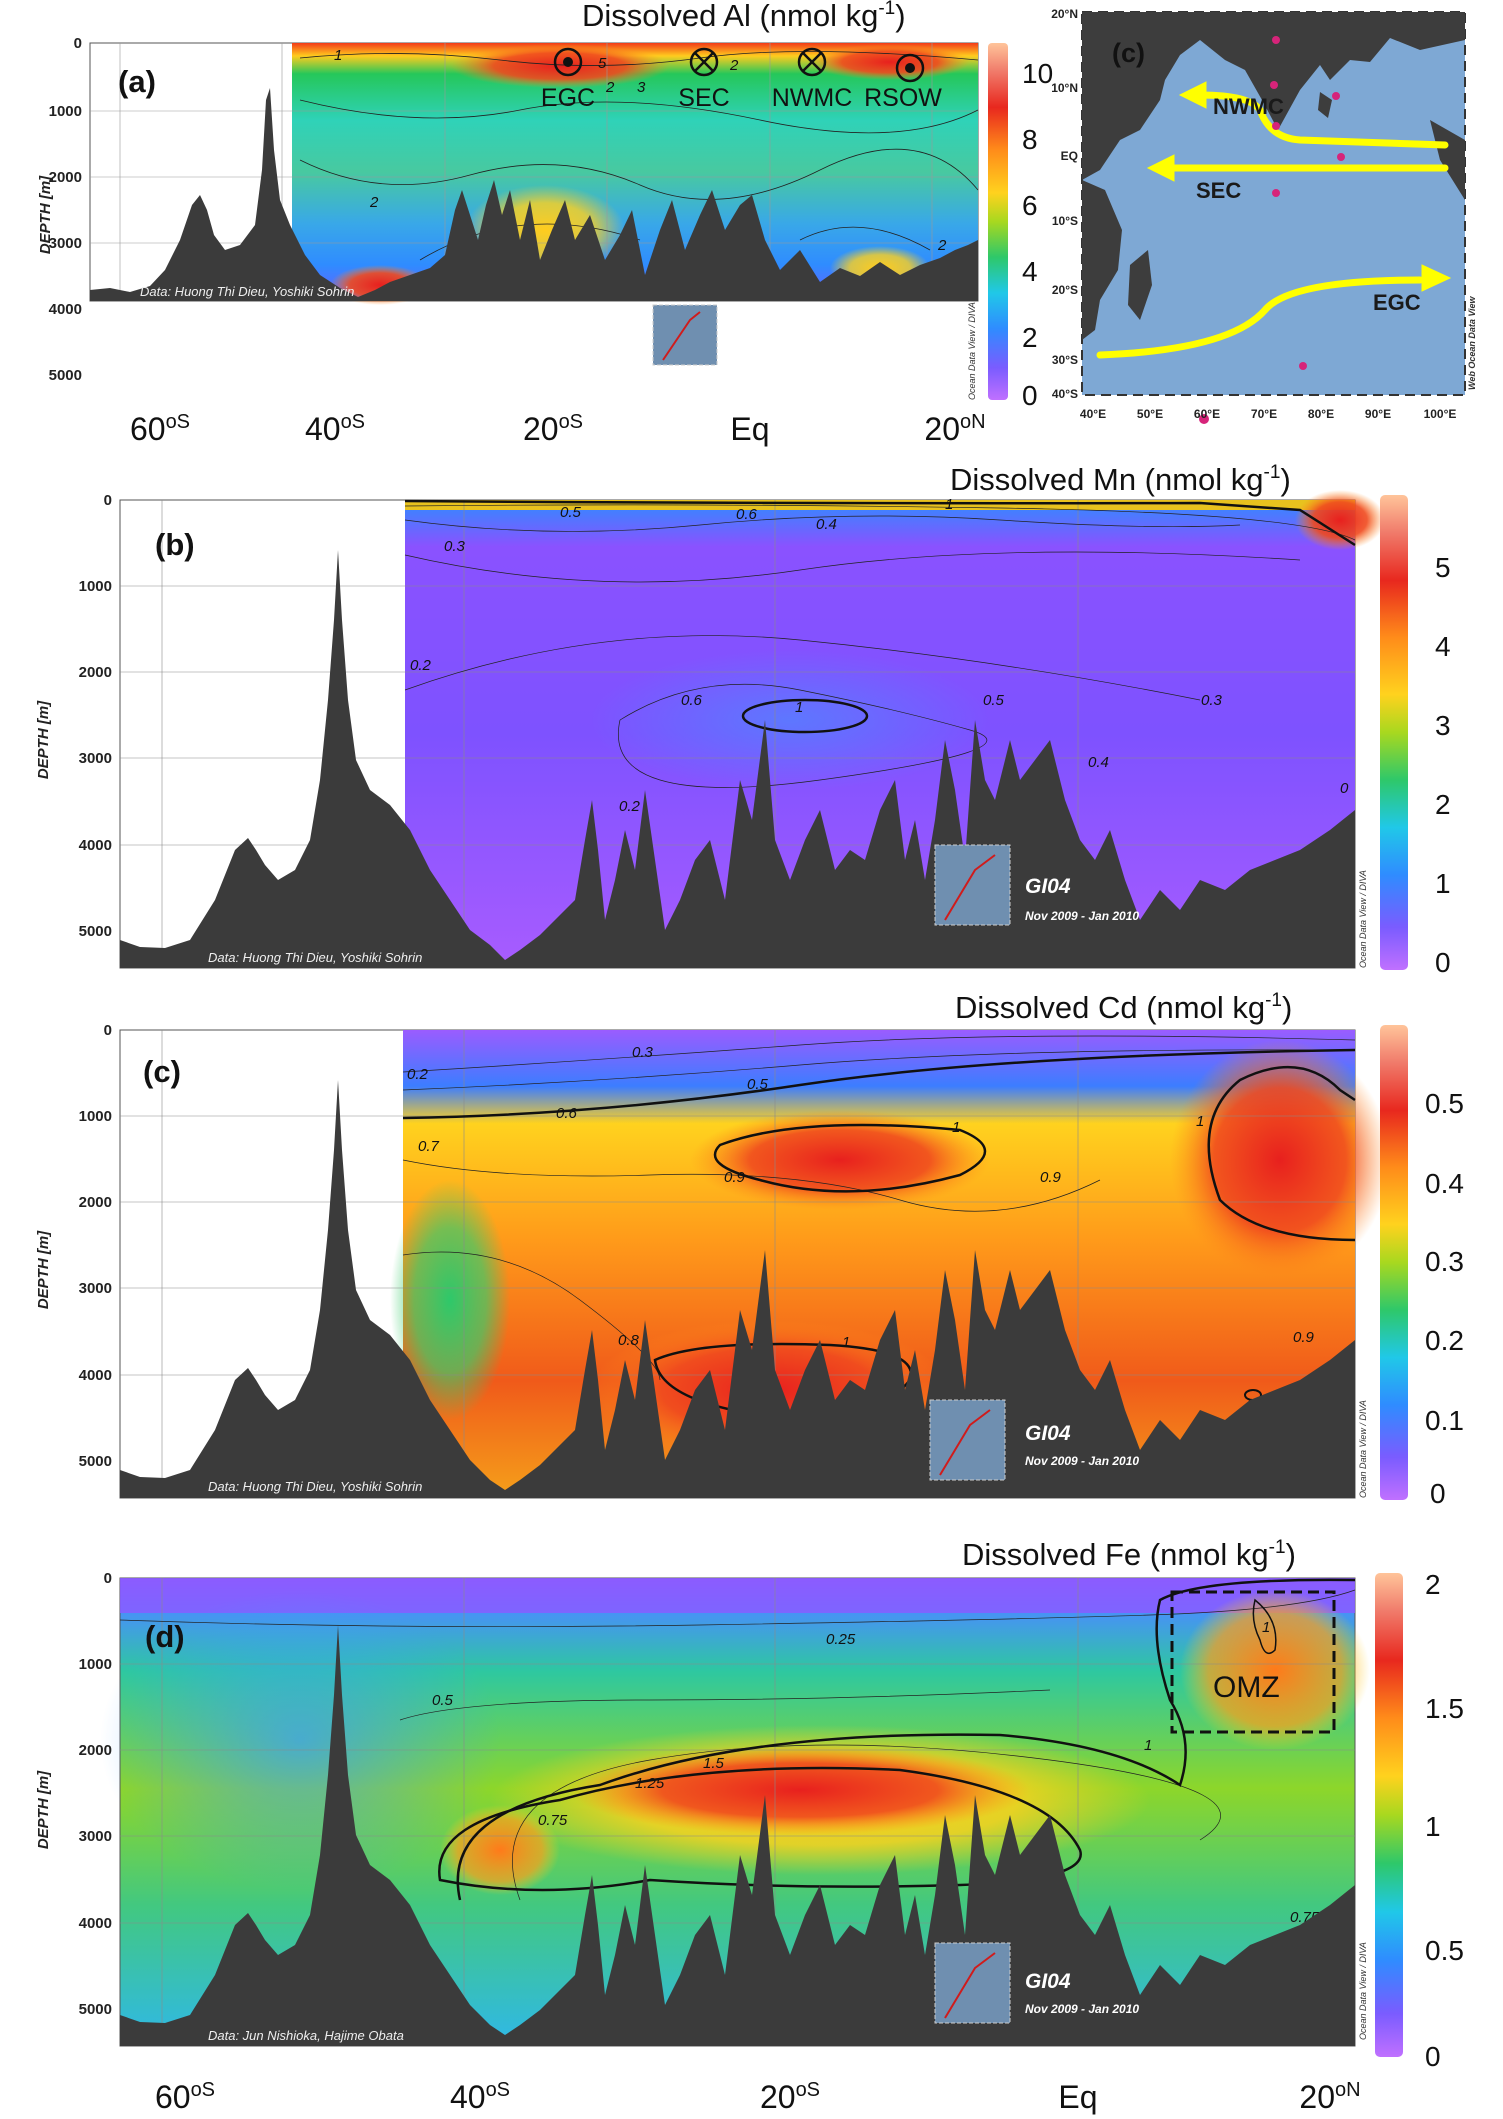 The width and height of the screenshot is (1503, 2119). Describe the element at coordinates (421, 665) in the screenshot. I see `svg-text: 0.2` at that location.